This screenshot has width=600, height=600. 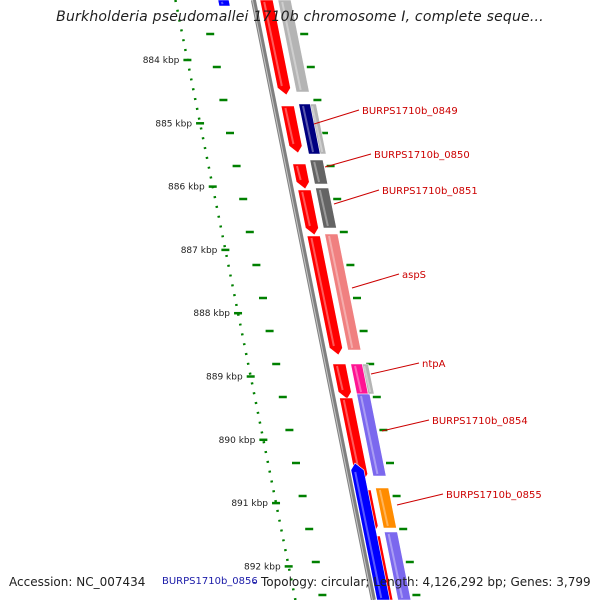 What do you see at coordinates (249, 504) in the screenshot?
I see `ruler-label: 891 kbp` at bounding box center [249, 504].